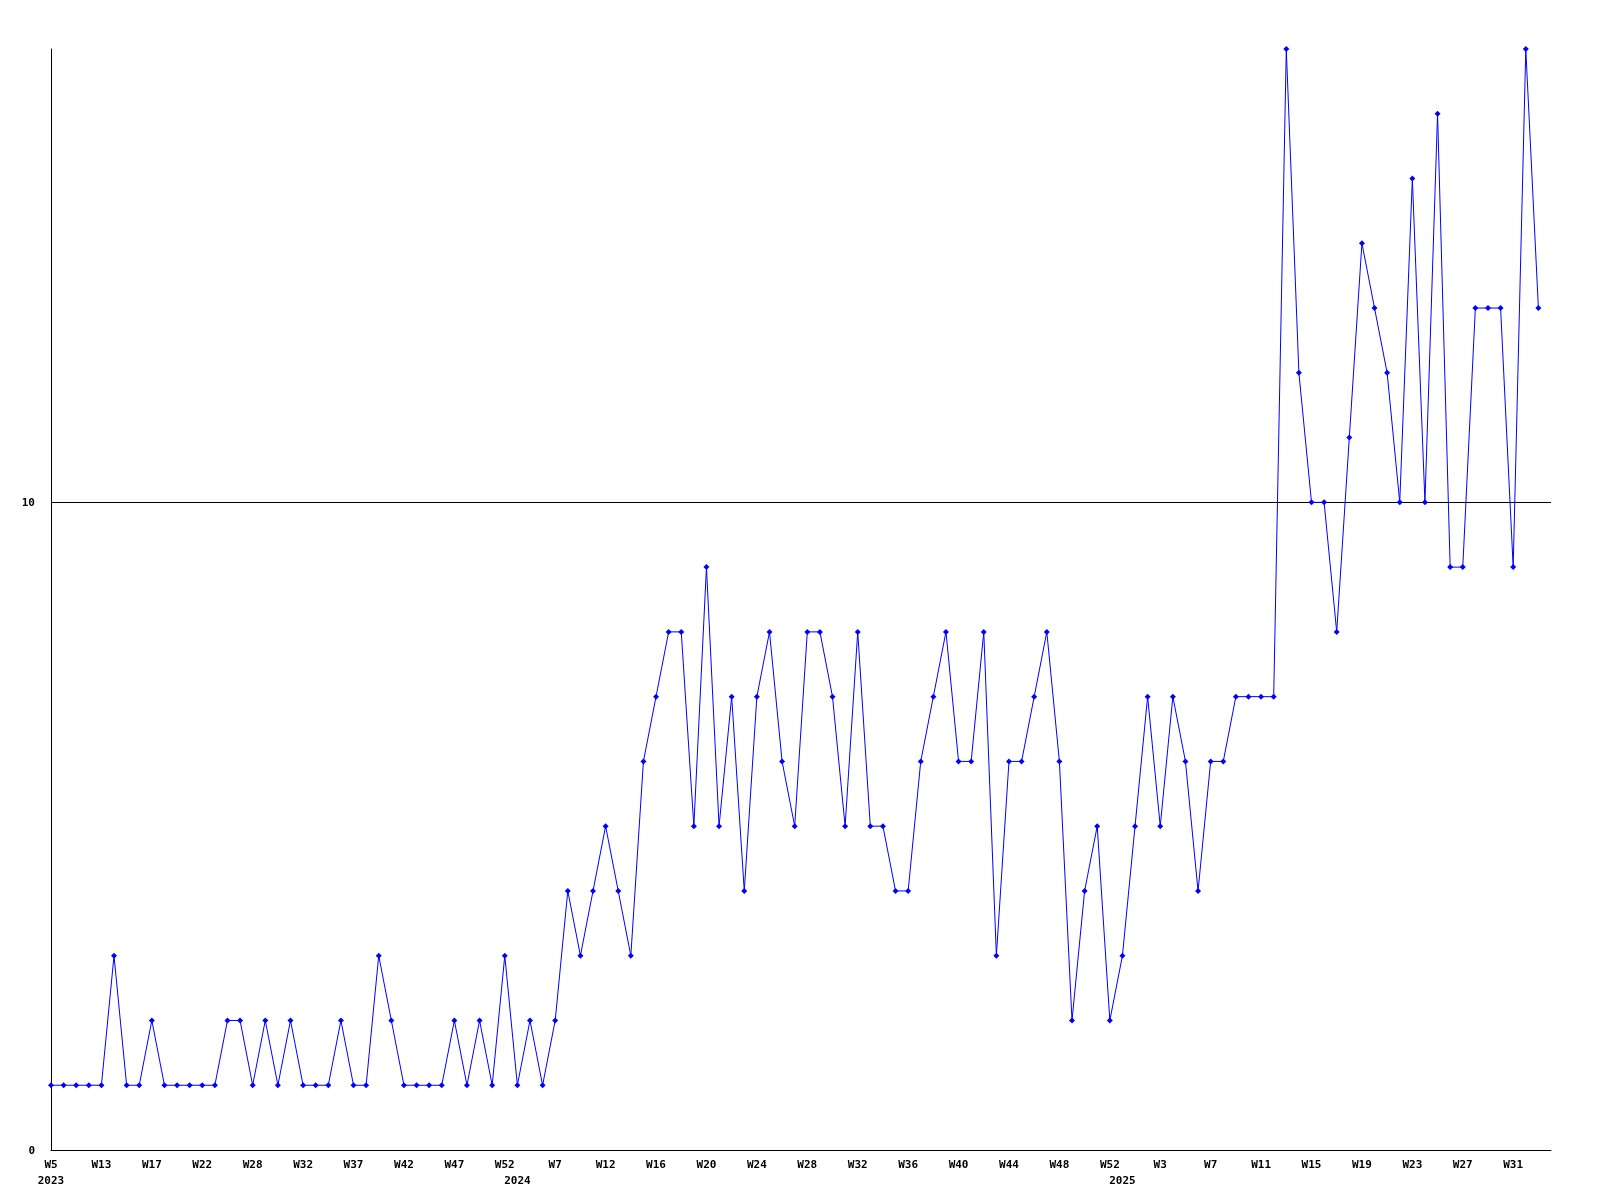 Image resolution: width=1600 pixels, height=1200 pixels. Describe the element at coordinates (706, 1164) in the screenshot. I see `x-tick-label: W20` at that location.